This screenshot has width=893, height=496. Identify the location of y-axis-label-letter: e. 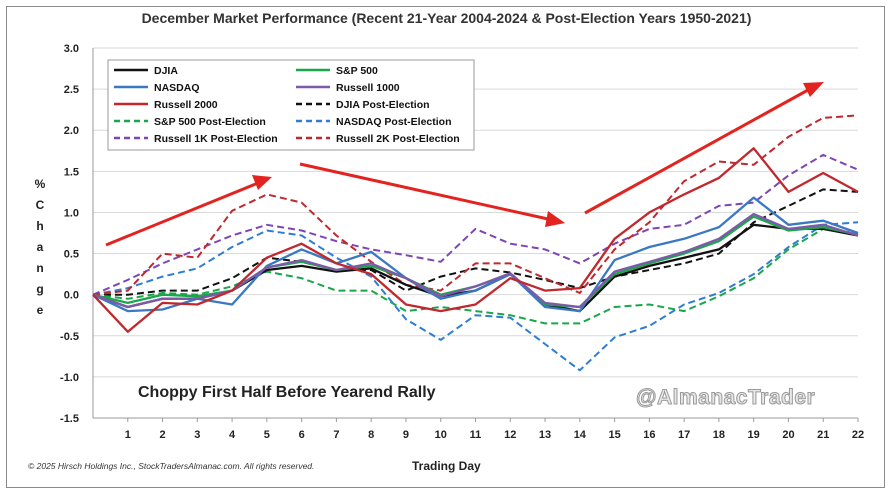
(40, 310).